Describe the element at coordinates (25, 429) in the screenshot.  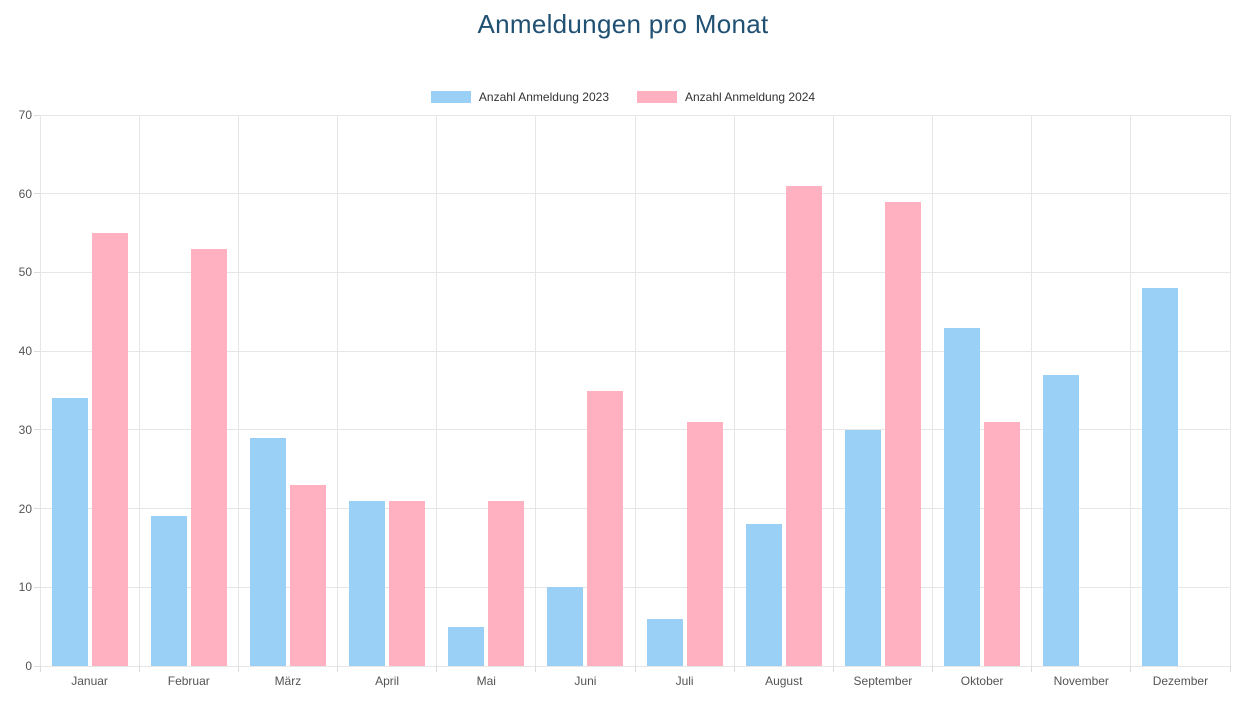
I see `ytick-label-30: 30` at that location.